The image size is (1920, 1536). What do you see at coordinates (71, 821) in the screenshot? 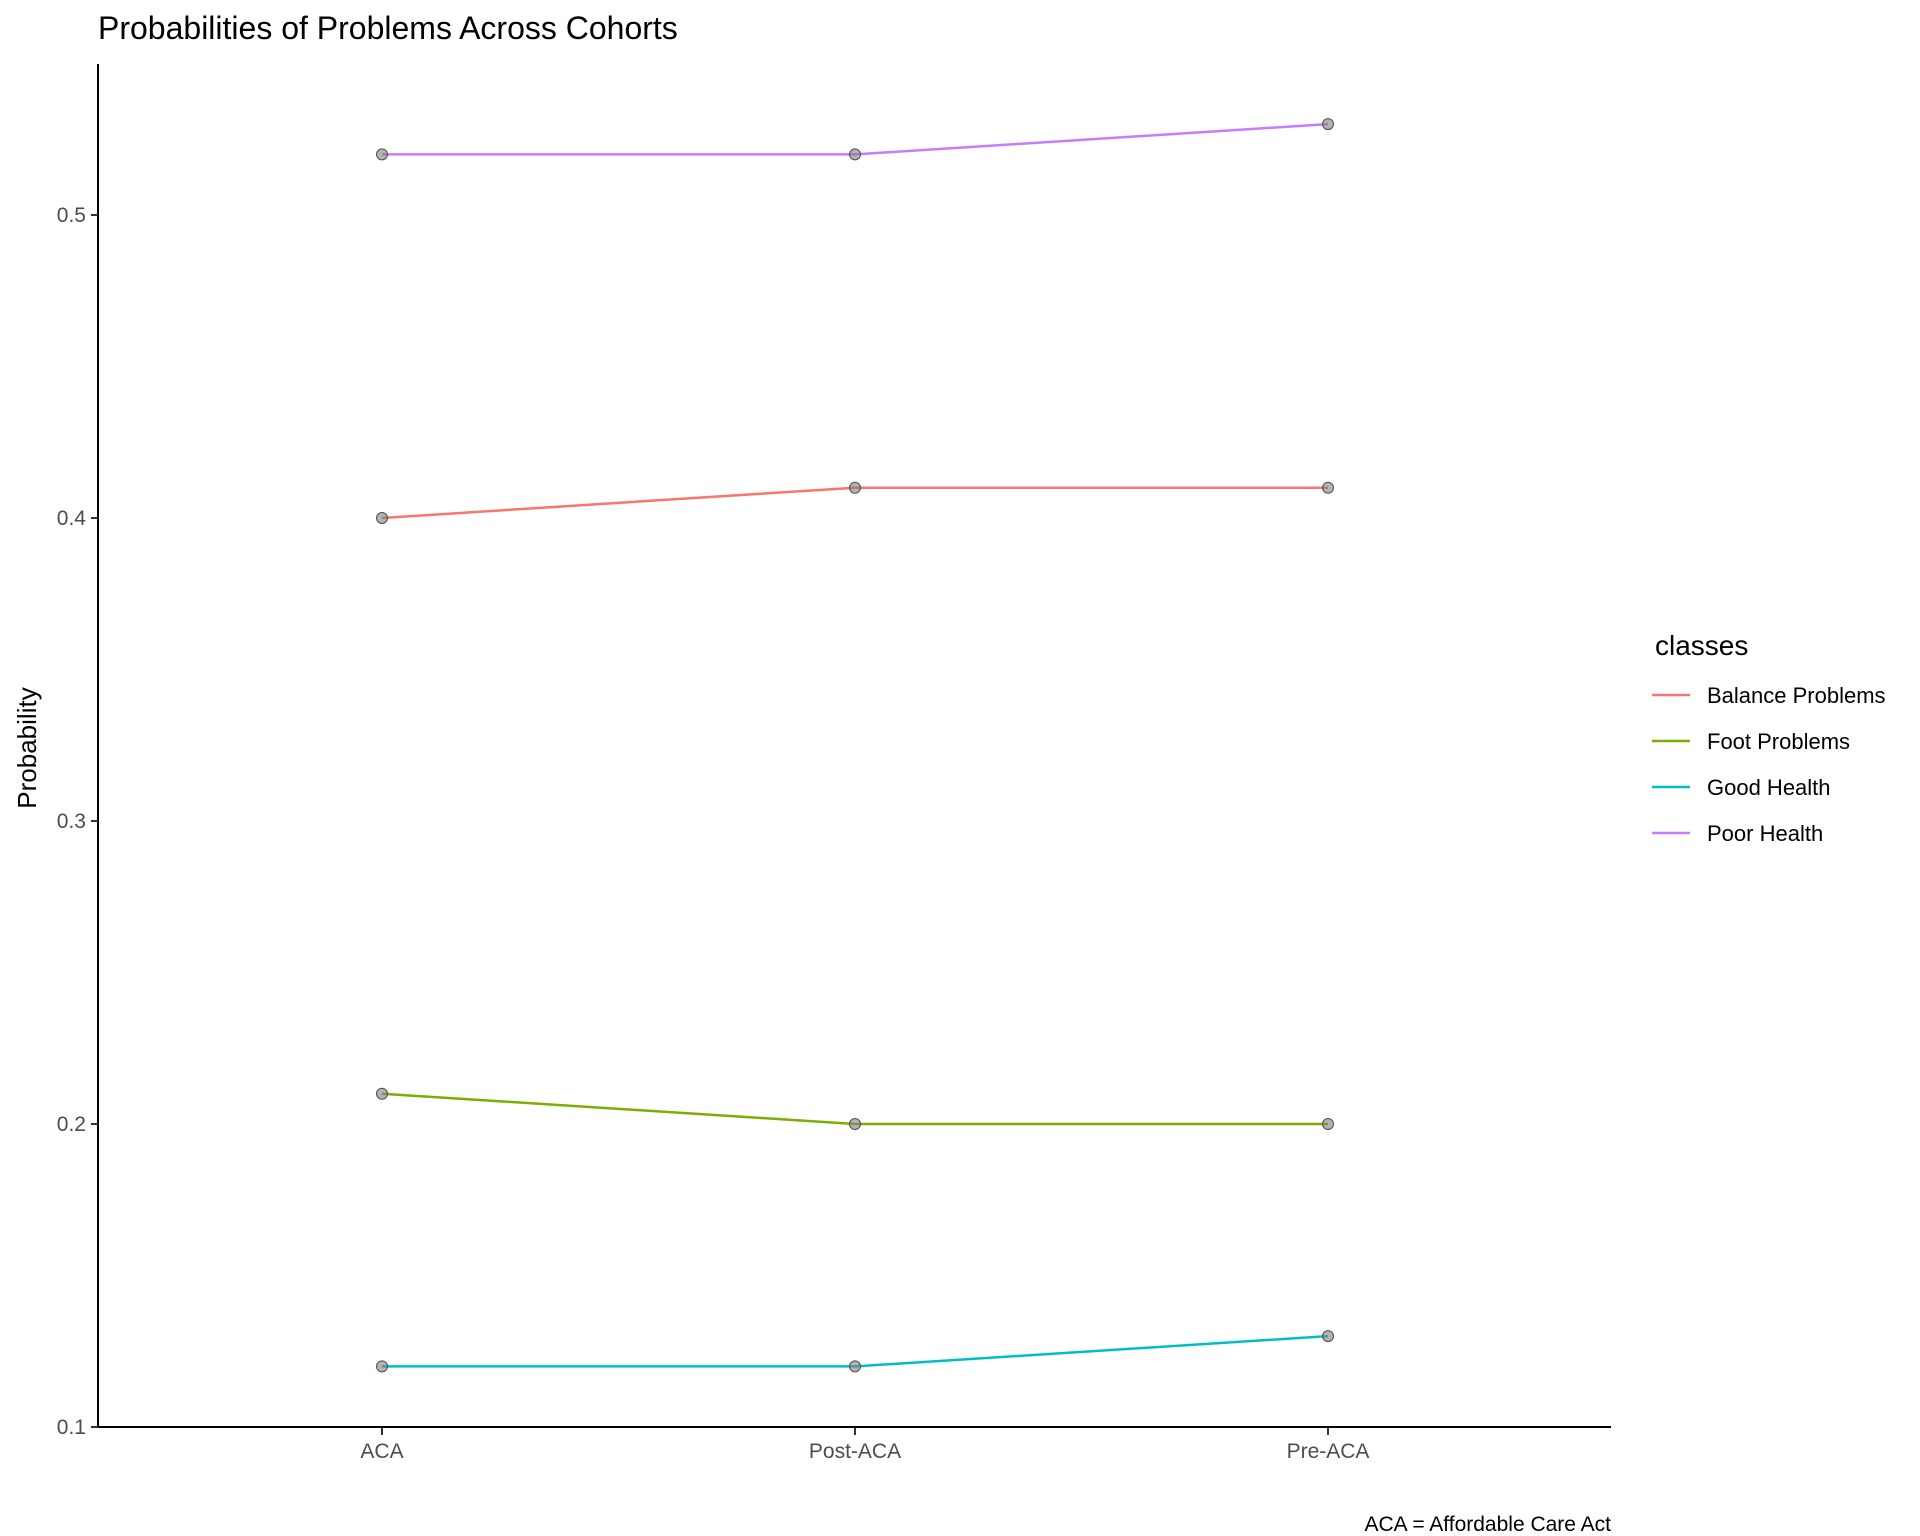
I see `y-tick-label: 0.3` at bounding box center [71, 821].